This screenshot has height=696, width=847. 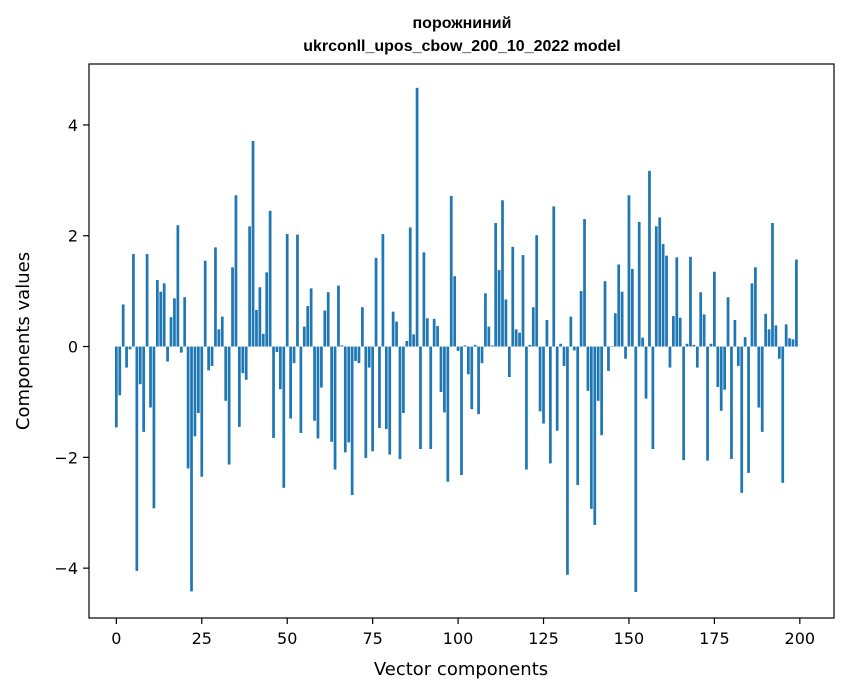 What do you see at coordinates (458, 638) in the screenshot?
I see `x-tick-label: 100` at bounding box center [458, 638].